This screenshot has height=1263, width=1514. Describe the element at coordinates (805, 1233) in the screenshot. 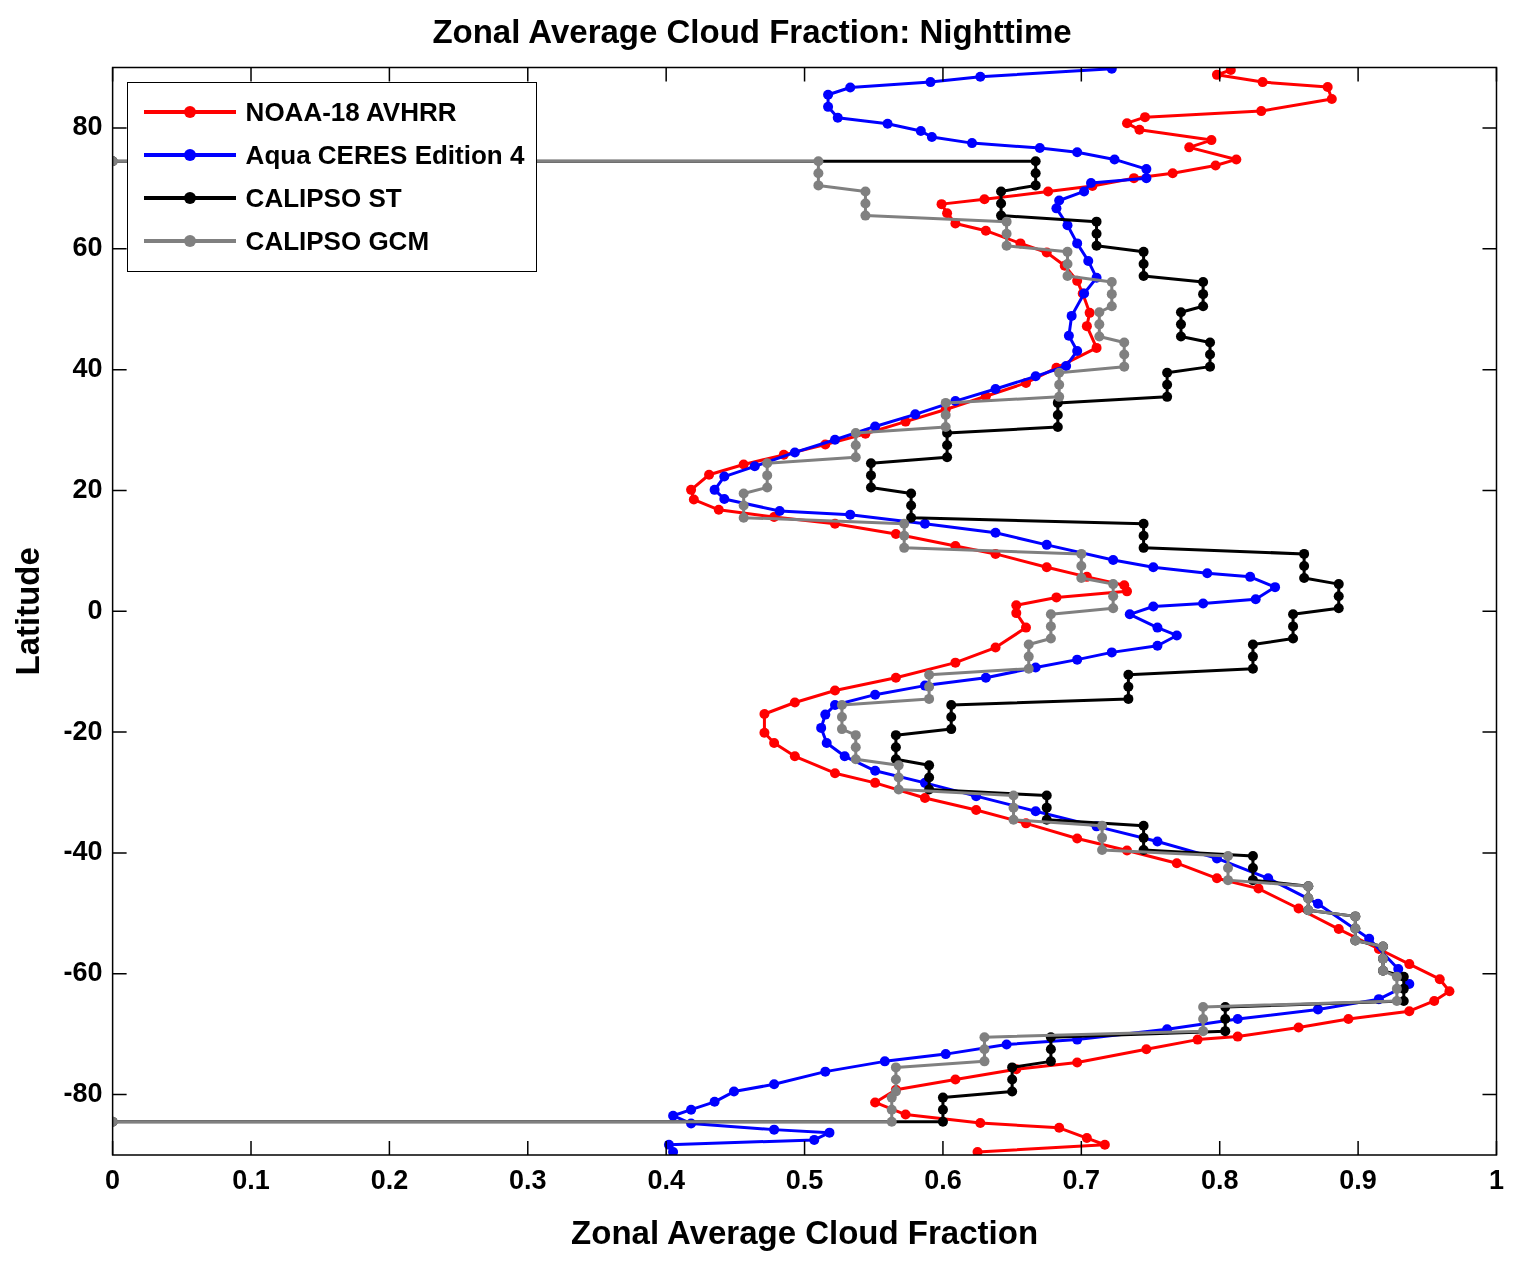

I see `x-axis-title: Zonal Average Cloud Fraction` at that location.